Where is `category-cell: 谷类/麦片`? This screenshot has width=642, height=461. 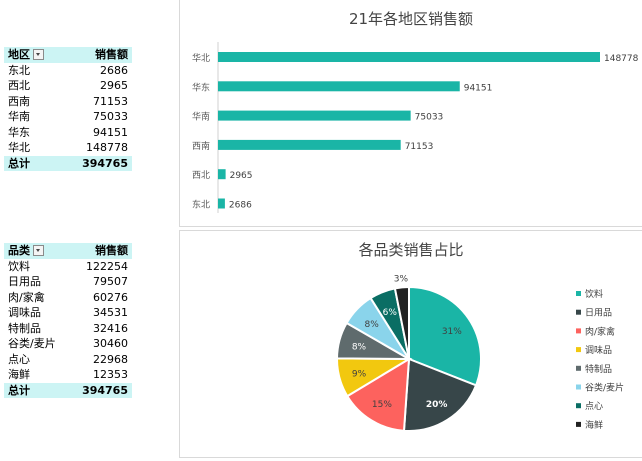
category-cell: 谷类/麦片 is located at coordinates (32, 343).